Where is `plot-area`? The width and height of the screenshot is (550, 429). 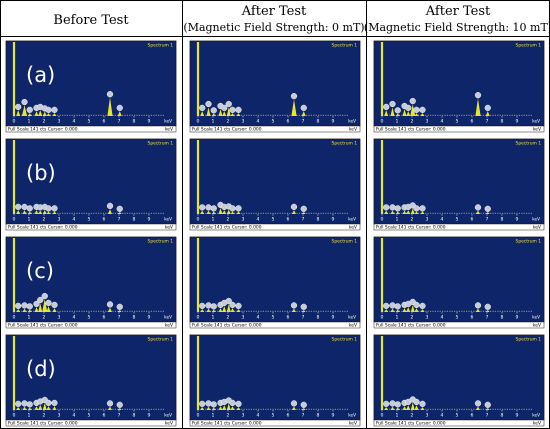 plot-area is located at coordinates (459, 83).